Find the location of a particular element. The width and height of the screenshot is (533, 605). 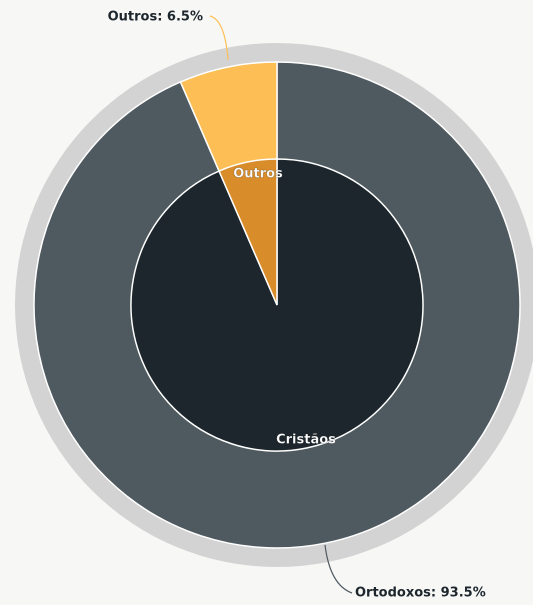

outer-label: Outros: 6.5% is located at coordinates (155, 17).